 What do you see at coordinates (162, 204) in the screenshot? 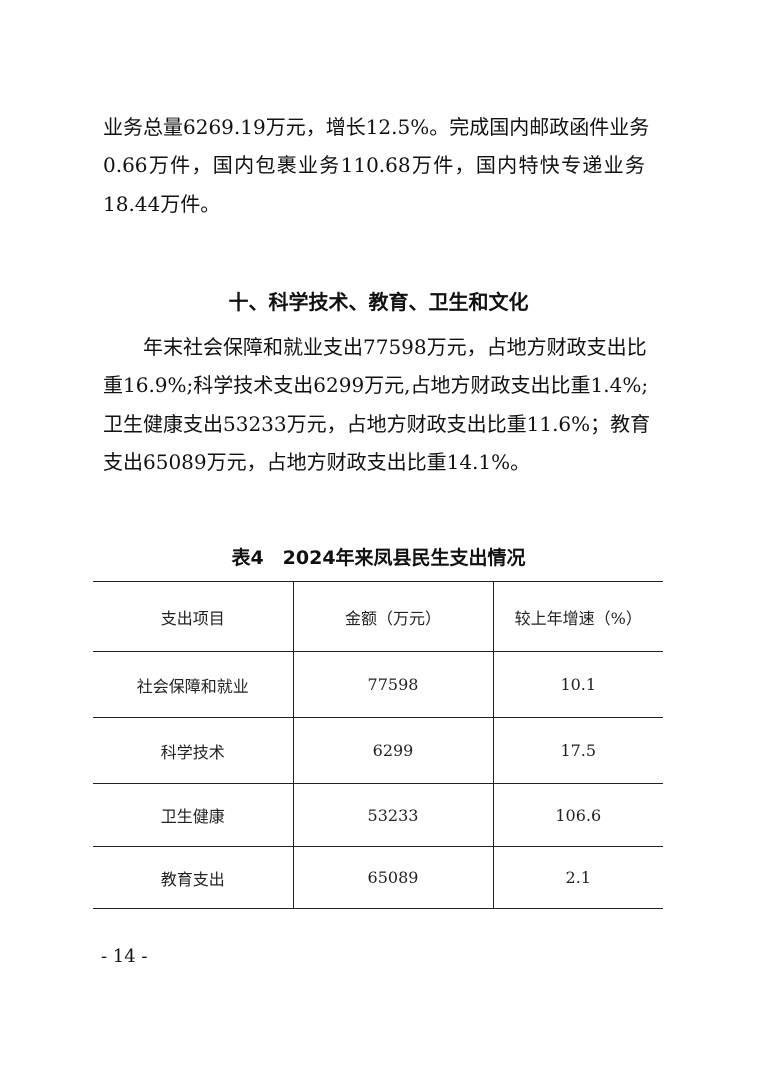
I see `paragraph-line: 18.44万件。` at bounding box center [162, 204].